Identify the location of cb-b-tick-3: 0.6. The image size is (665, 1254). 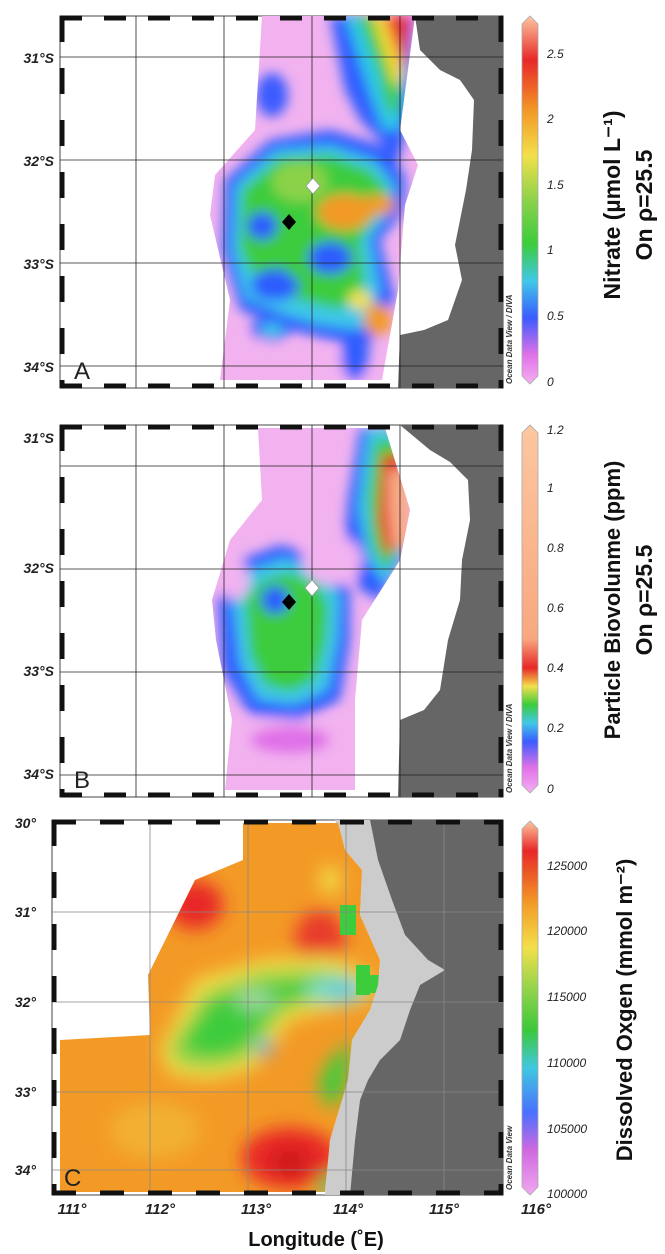
(555, 608).